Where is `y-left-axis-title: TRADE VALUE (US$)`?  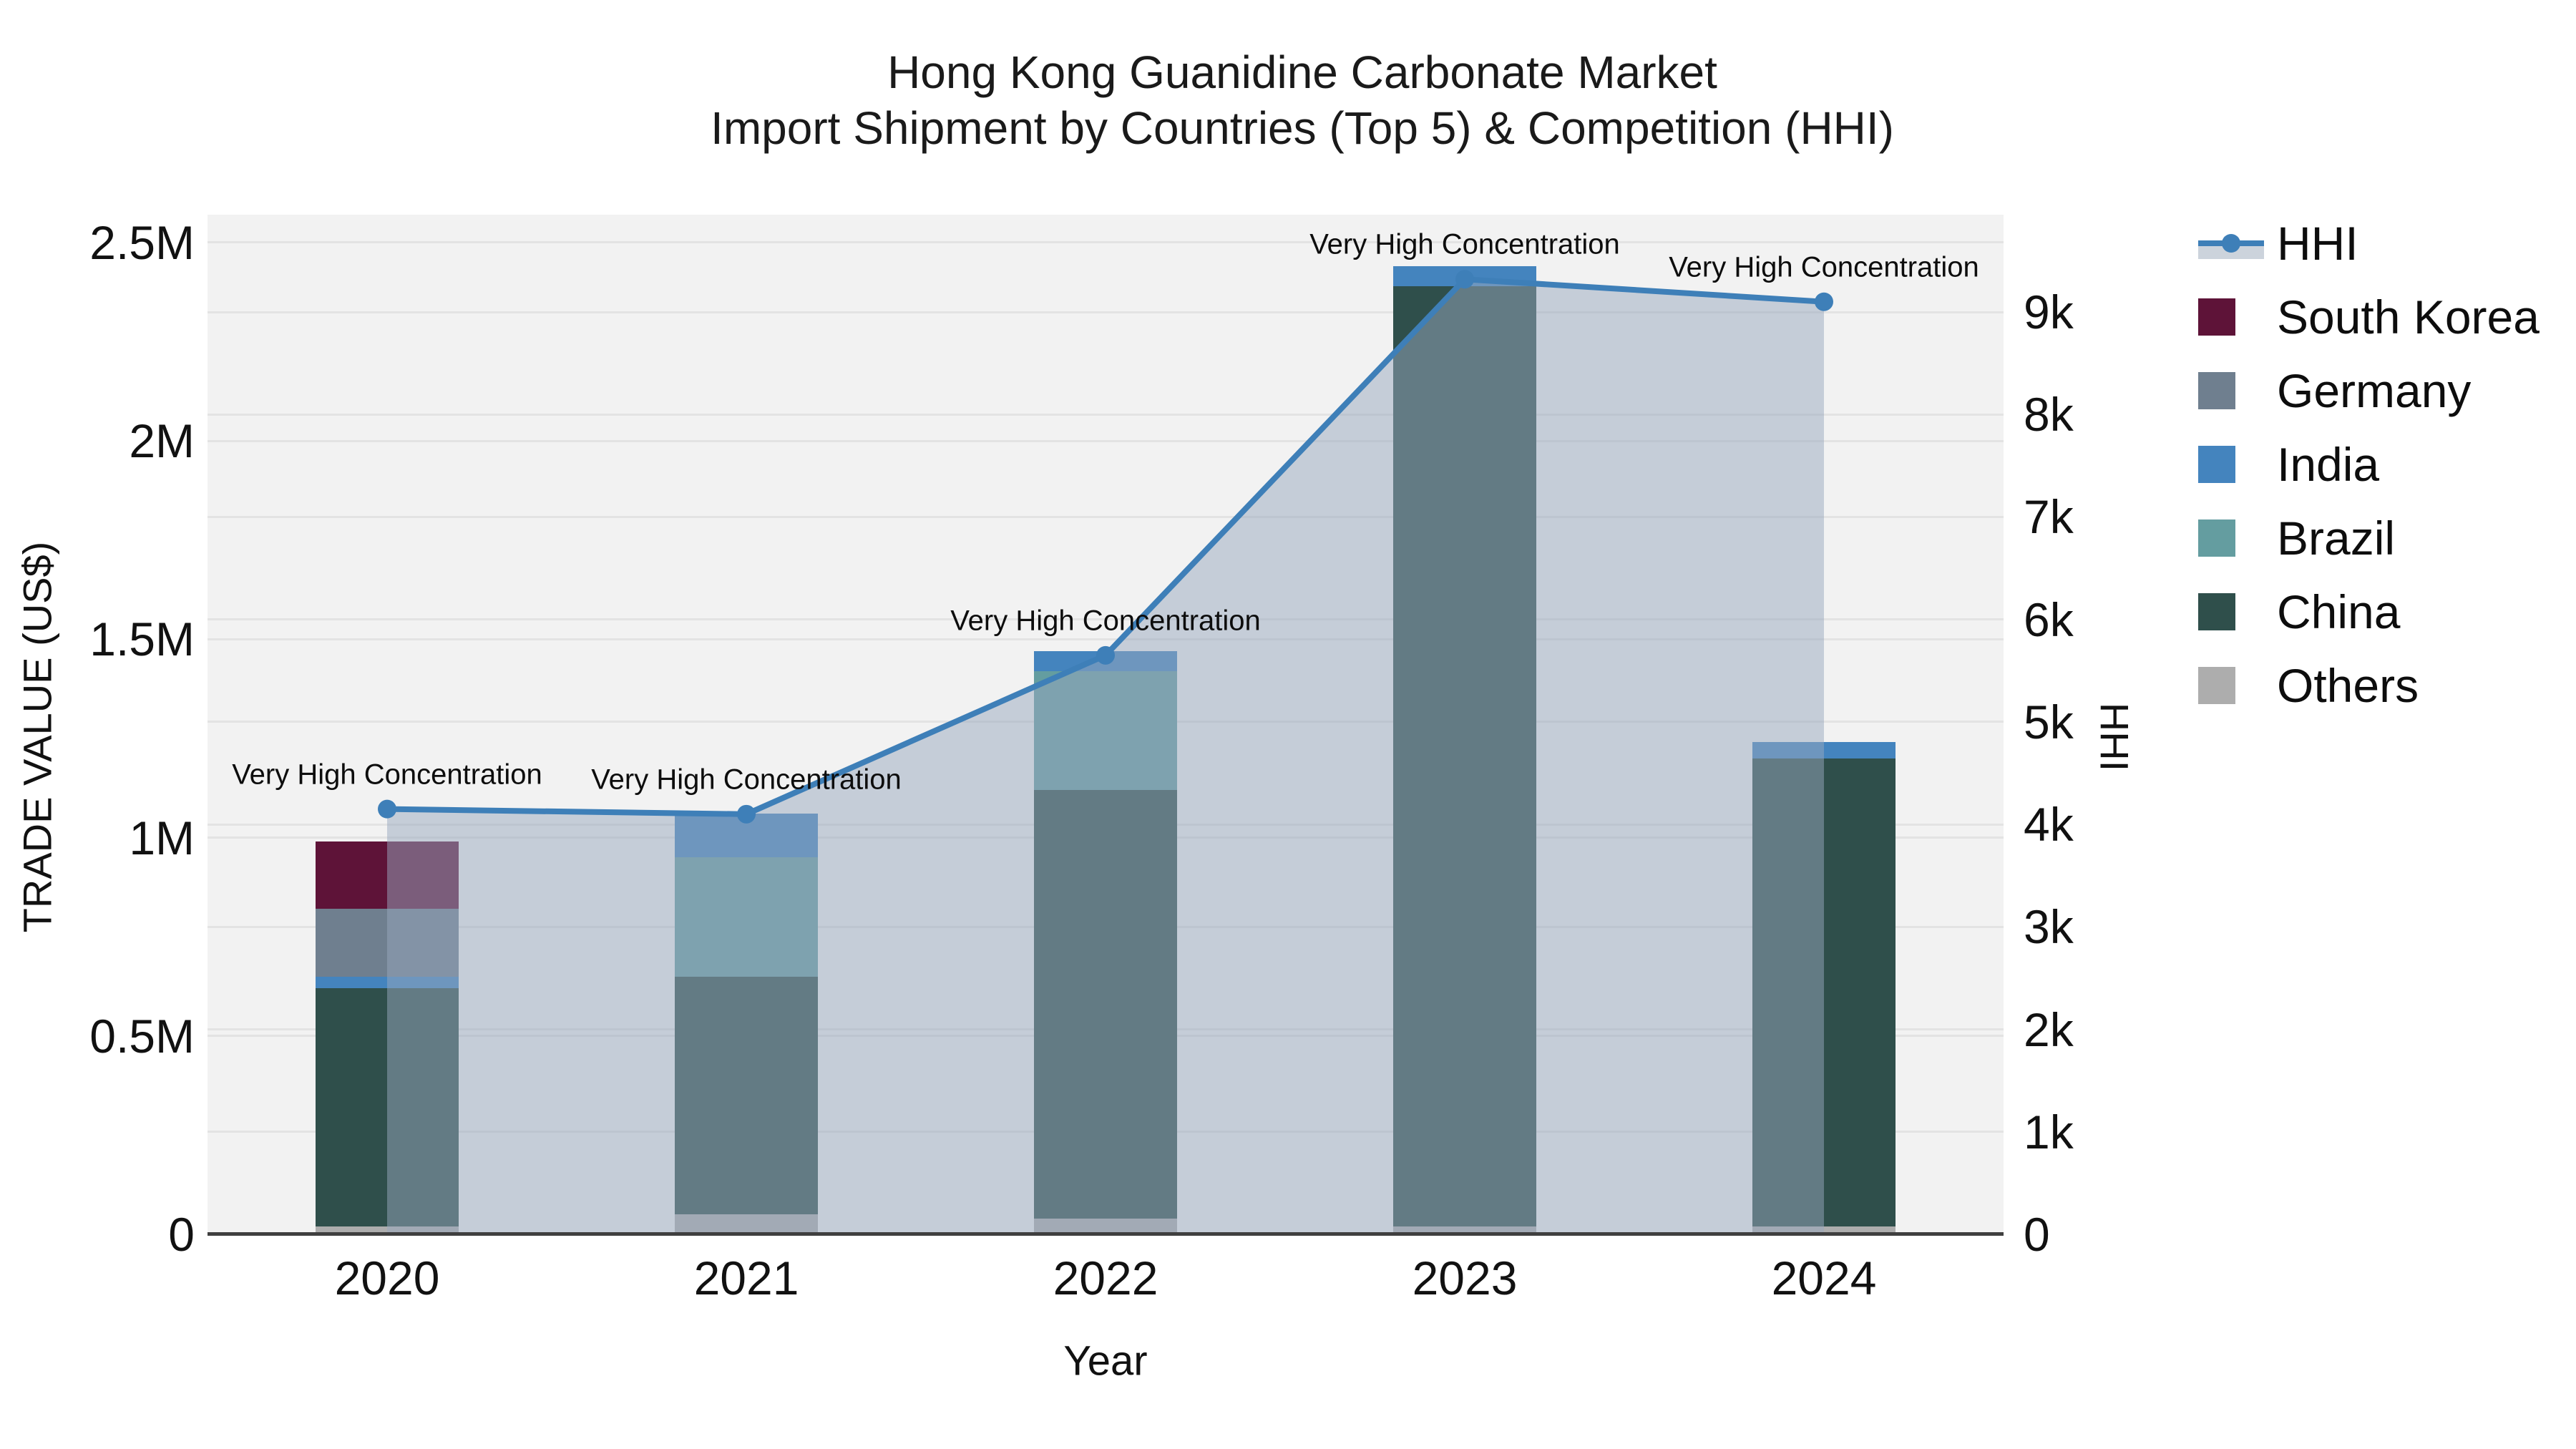 y-left-axis-title: TRADE VALUE (US$) is located at coordinates (37, 737).